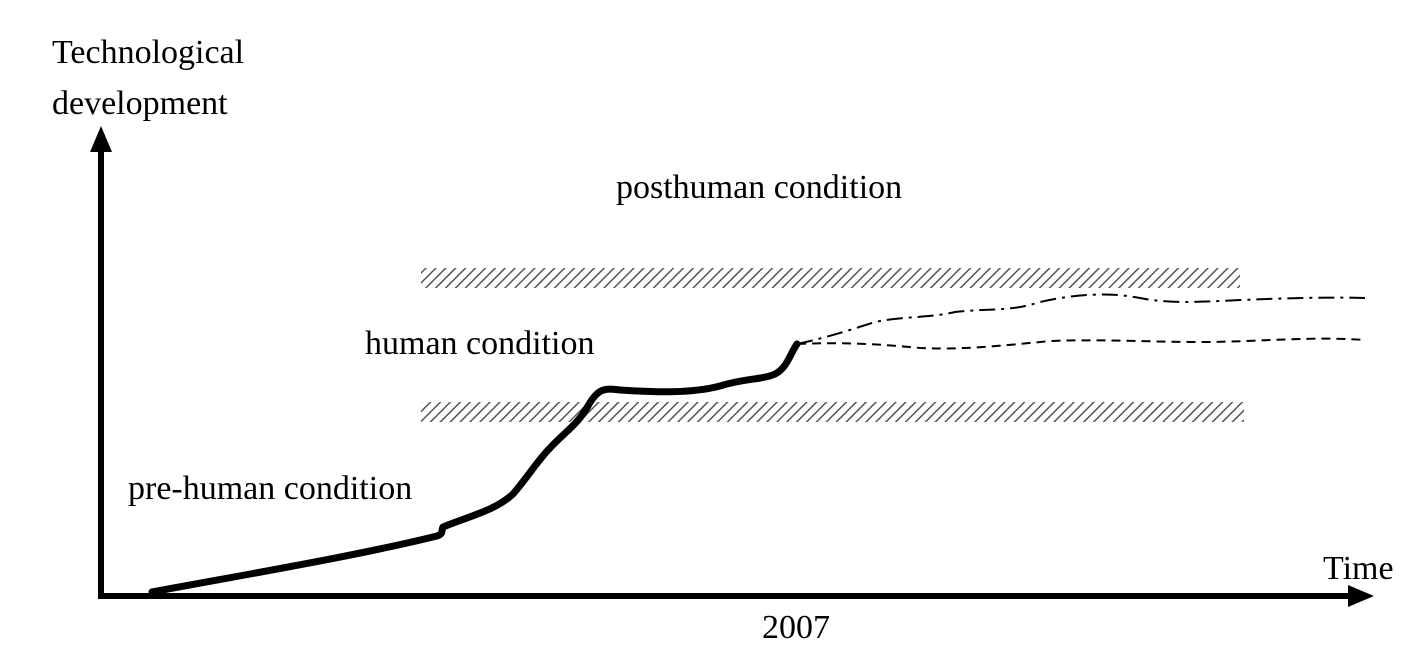 This screenshot has width=1428, height=648. I want to click on projected-curve-dashdot, so click(1081, 319).